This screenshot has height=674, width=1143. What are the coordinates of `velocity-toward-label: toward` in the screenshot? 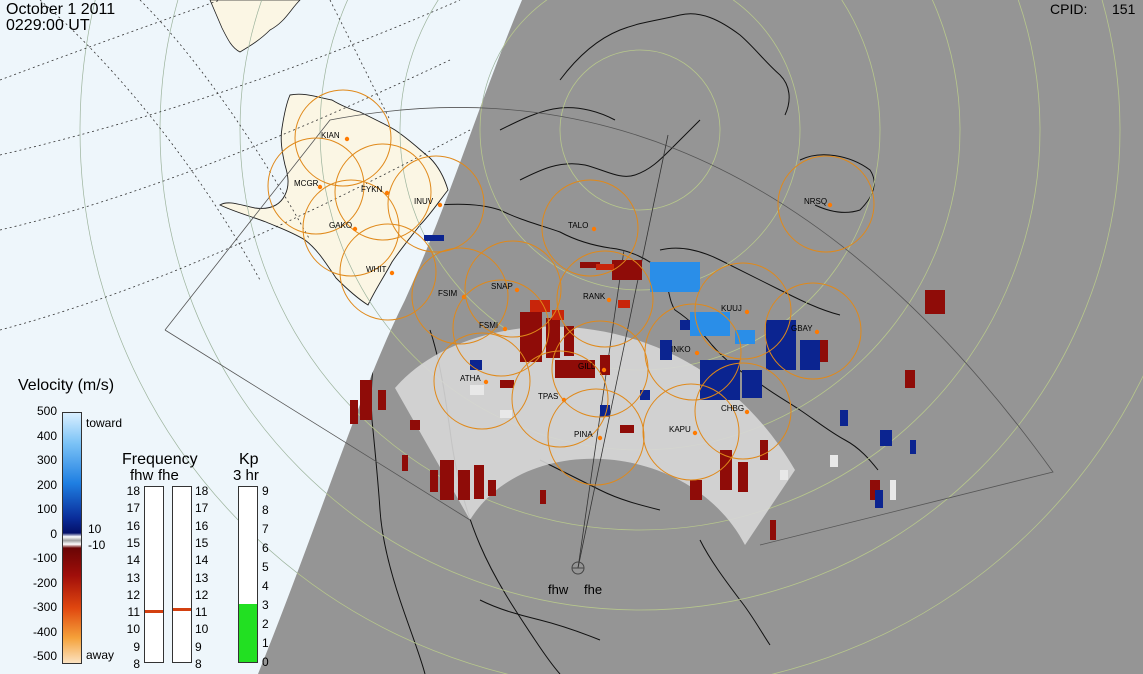 It's located at (104, 423).